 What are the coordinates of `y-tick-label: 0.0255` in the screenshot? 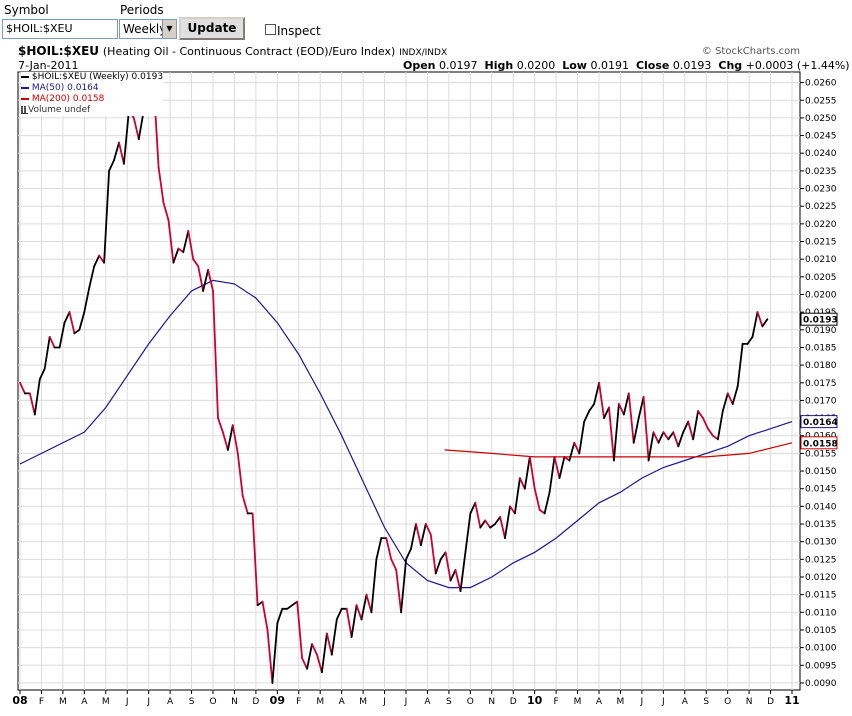 It's located at (821, 101).